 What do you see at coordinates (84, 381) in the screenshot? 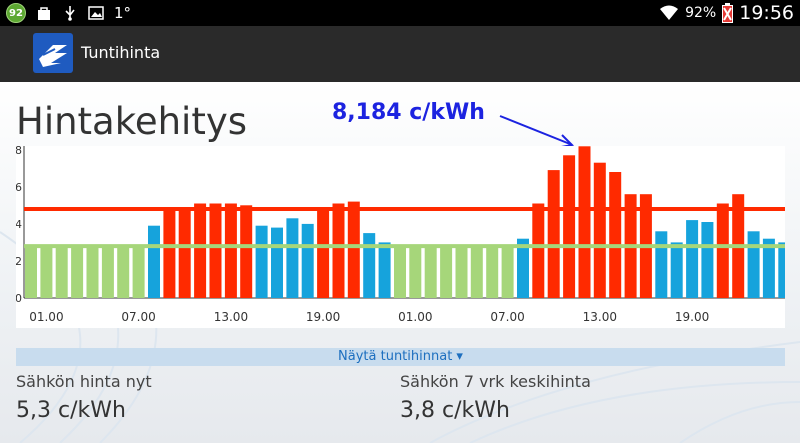
I see `current-price-caption: Sähkön hinta nyt` at bounding box center [84, 381].